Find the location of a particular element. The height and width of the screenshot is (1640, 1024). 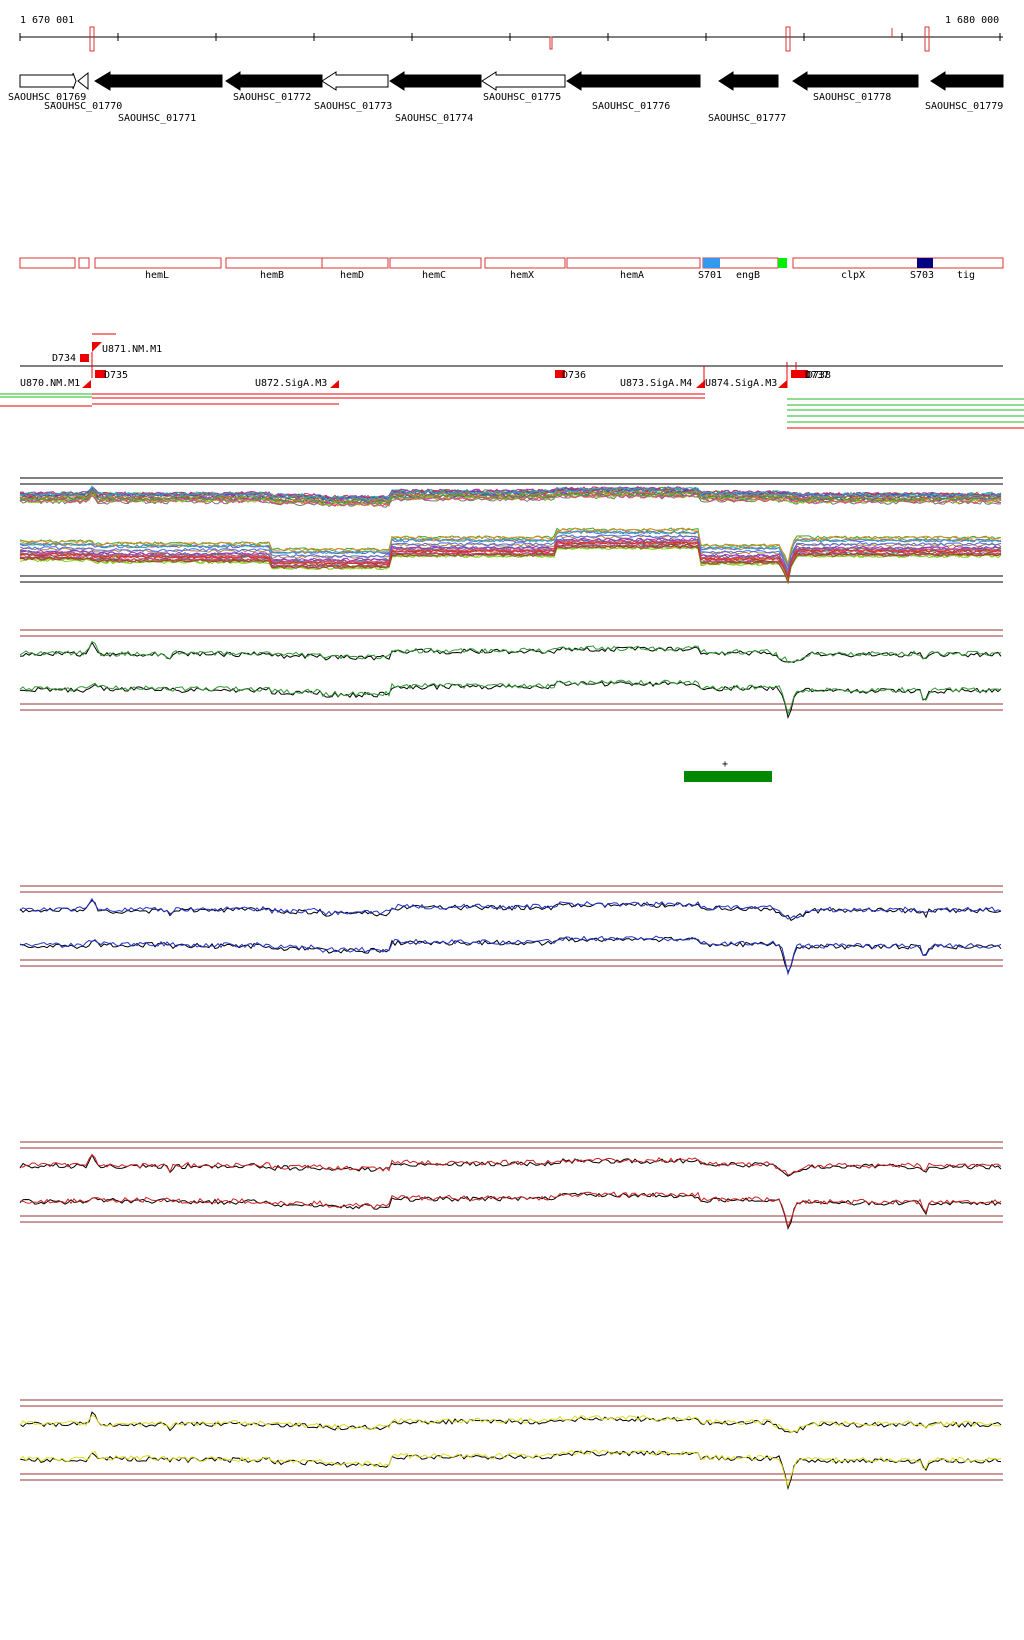

marker-label-D735: D735 is located at coordinates (116, 375).